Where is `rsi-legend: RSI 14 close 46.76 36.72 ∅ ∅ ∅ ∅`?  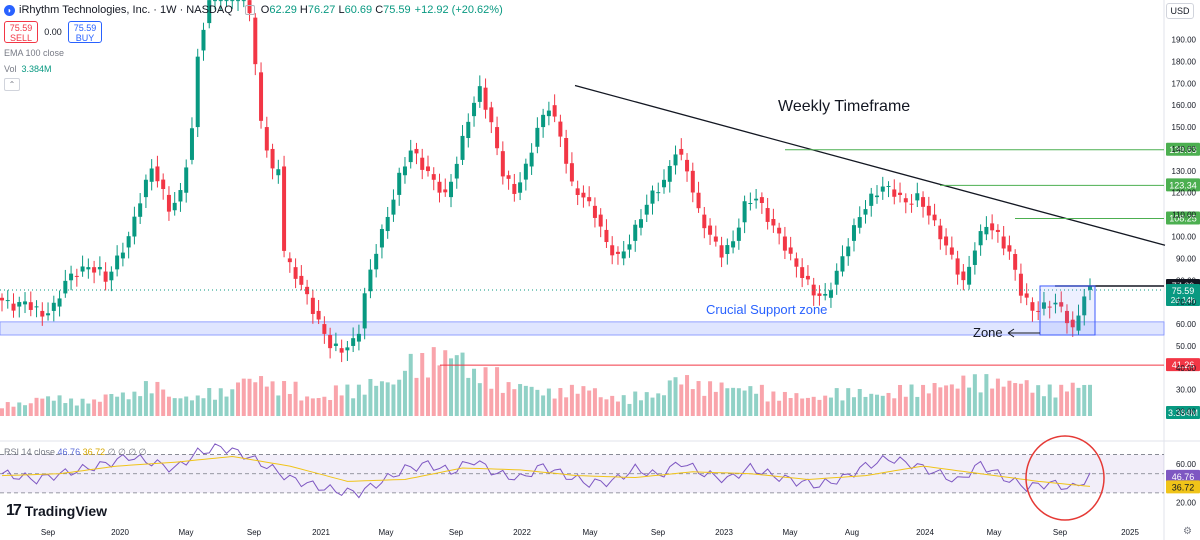
rsi-legend: RSI 14 close 46.76 36.72 ∅ ∅ ∅ ∅ is located at coordinates (75, 452).